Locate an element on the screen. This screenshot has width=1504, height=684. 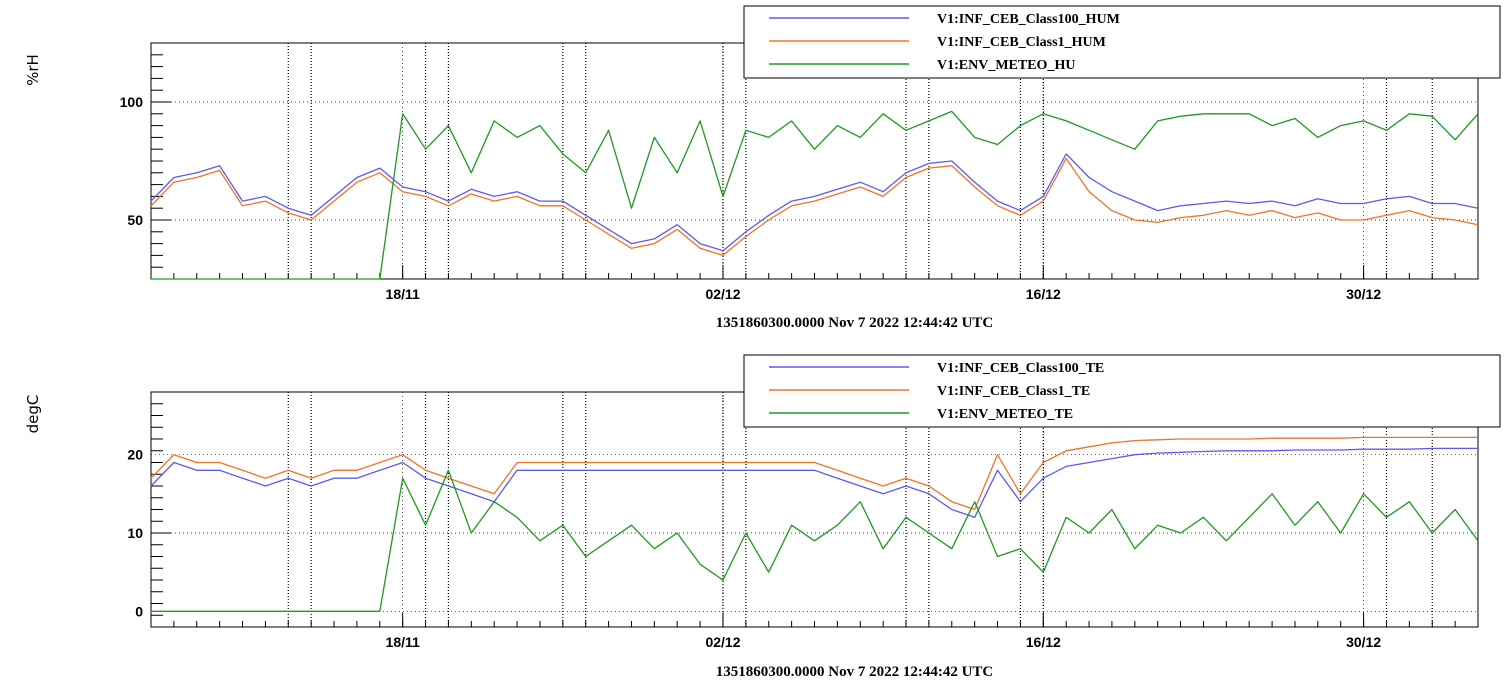
y-tick-label: 100 is located at coordinates (132, 102).